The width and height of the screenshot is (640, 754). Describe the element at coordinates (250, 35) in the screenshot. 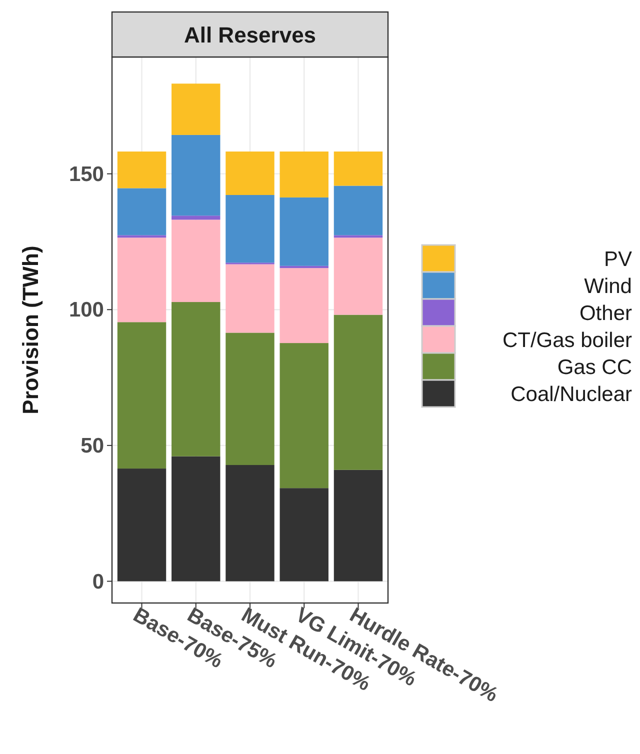

I see `chart-title: All Reserves` at that location.